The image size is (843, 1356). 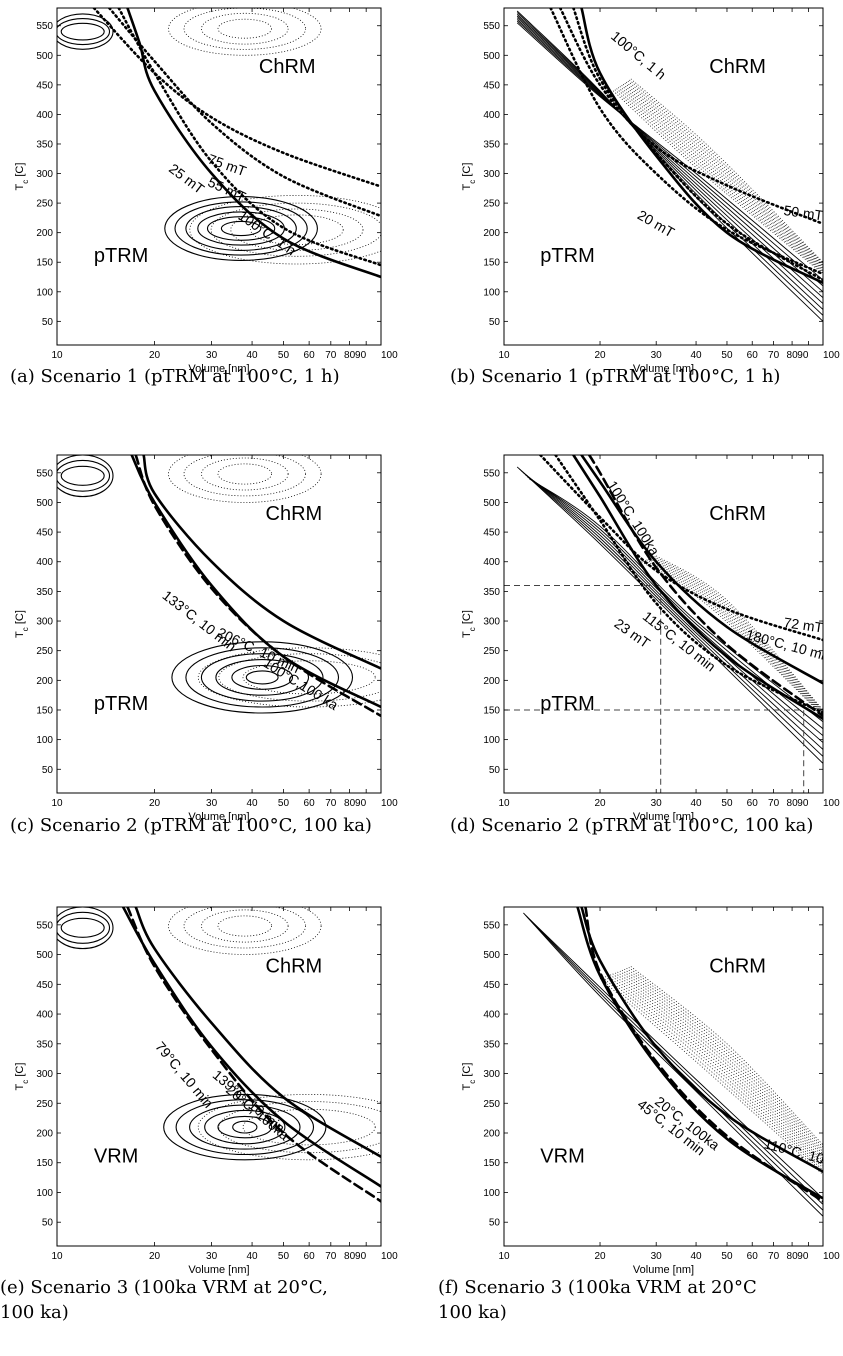 I want to click on y-axis-label: Tc [C], so click(x=469, y=177).